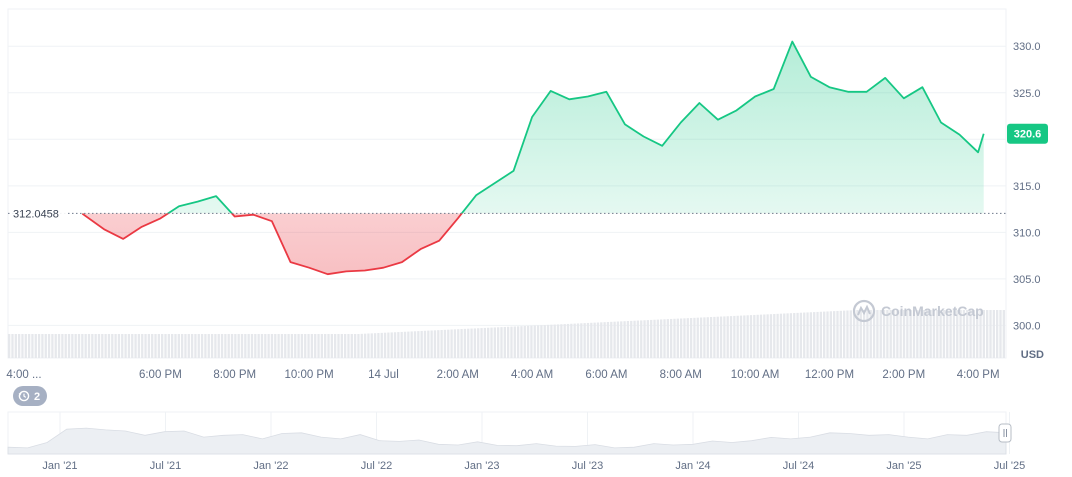  Describe the element at coordinates (1027, 94) in the screenshot. I see `y-tick-label: 325.0` at that location.